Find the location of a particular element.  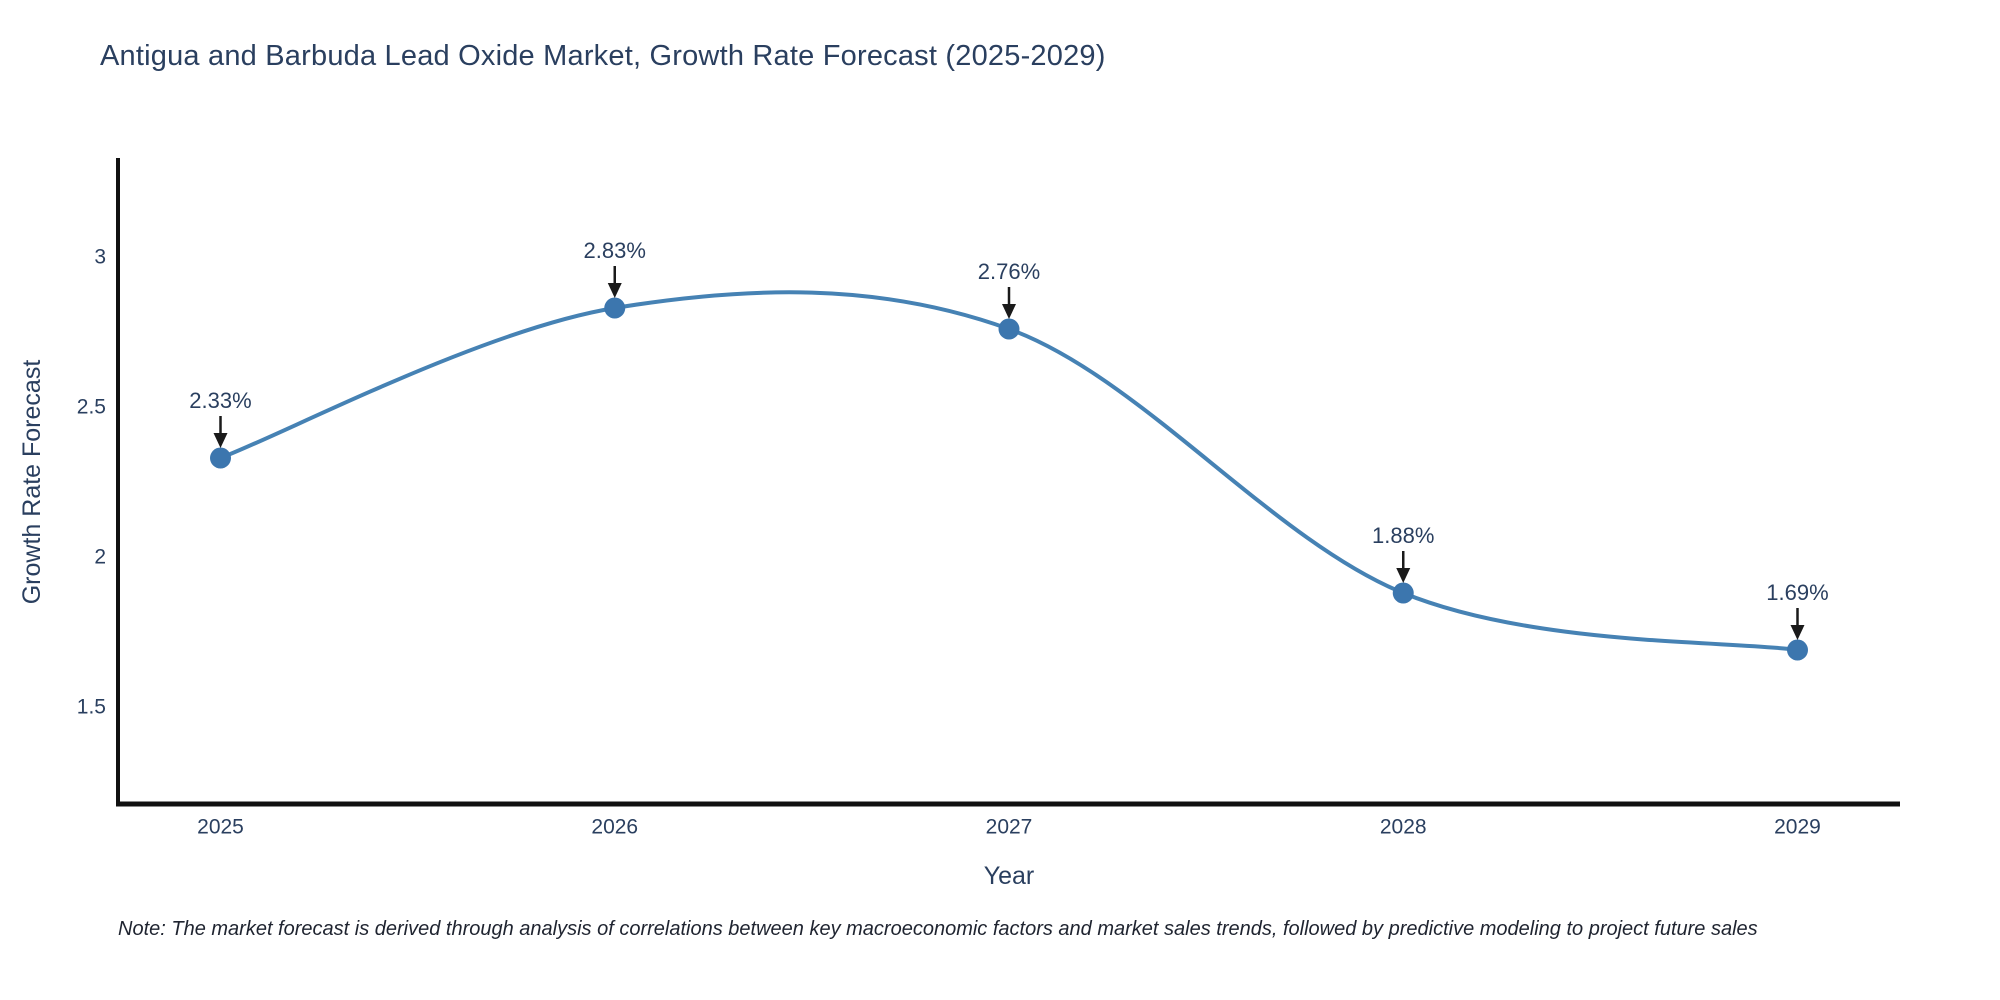

x-tick-label: 2027 is located at coordinates (1009, 827).